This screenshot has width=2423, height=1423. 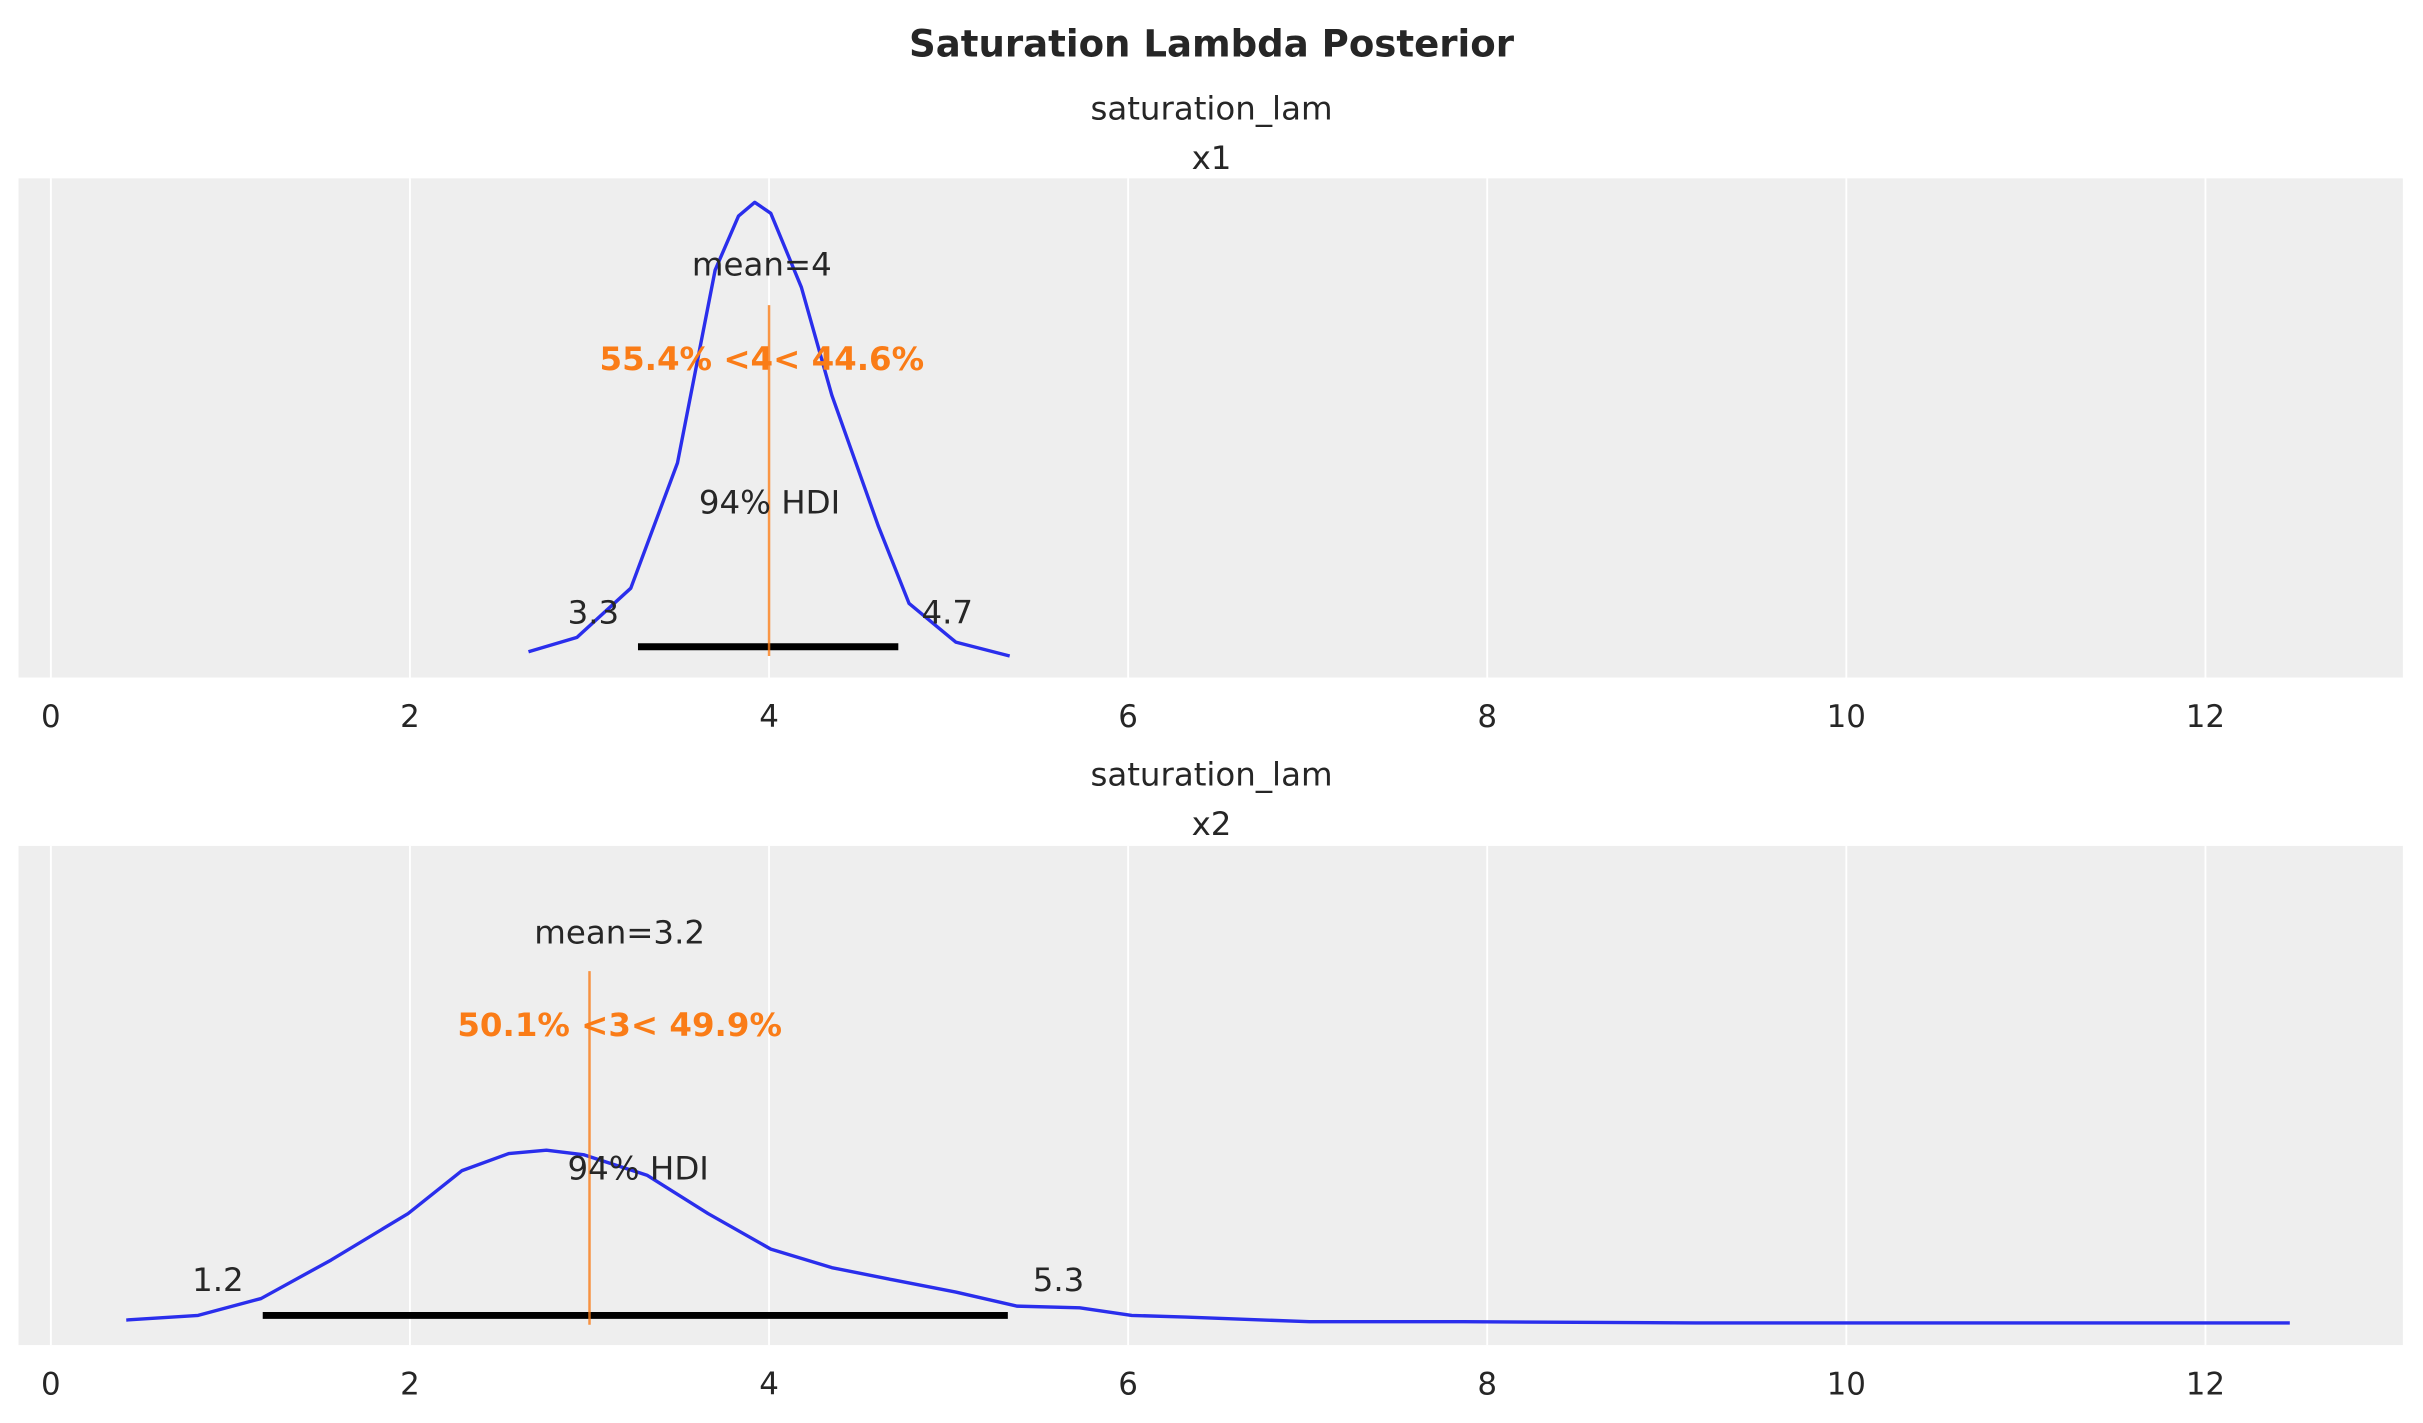 What do you see at coordinates (1059, 1280) in the screenshot?
I see `hdi-high-label: 5.3` at bounding box center [1059, 1280].